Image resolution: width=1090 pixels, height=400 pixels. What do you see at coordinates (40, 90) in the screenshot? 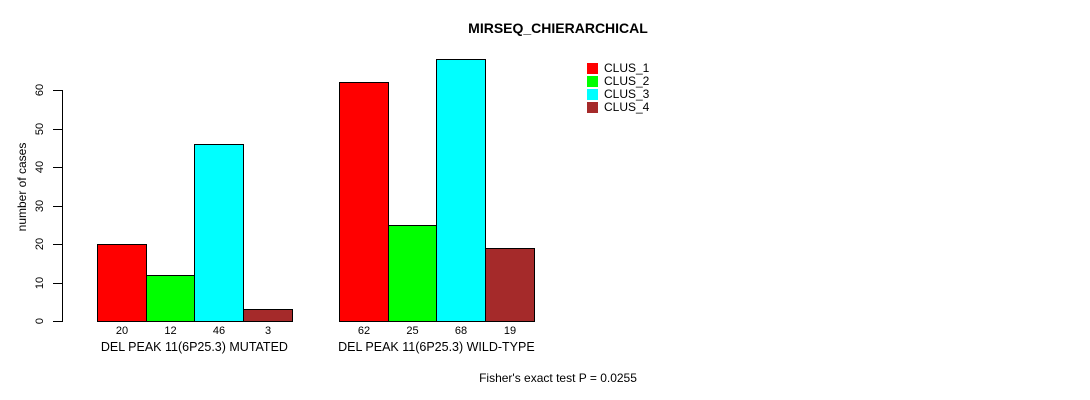
I see `y-tick-label: 60` at bounding box center [40, 90].